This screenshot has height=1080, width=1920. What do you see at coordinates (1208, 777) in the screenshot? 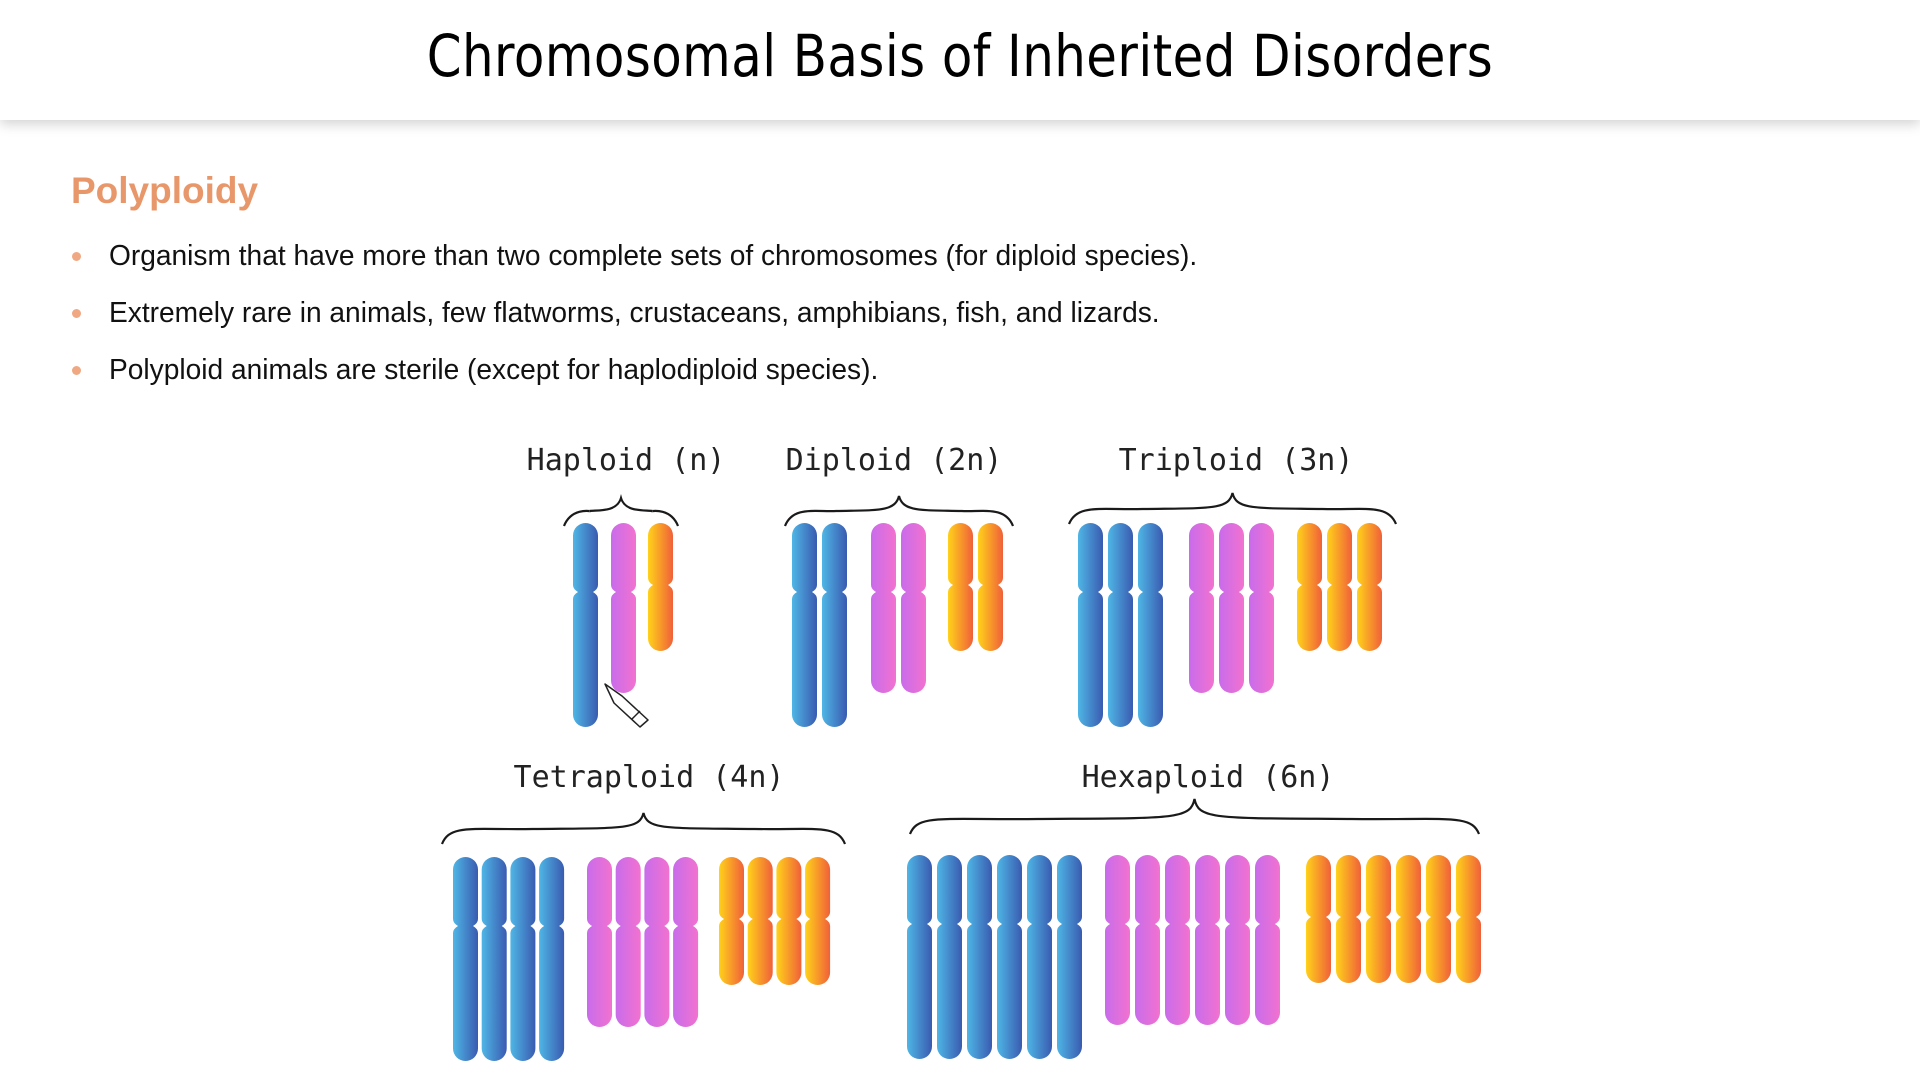
I see `ploidy-label: Hexaploid (6n)` at bounding box center [1208, 777].